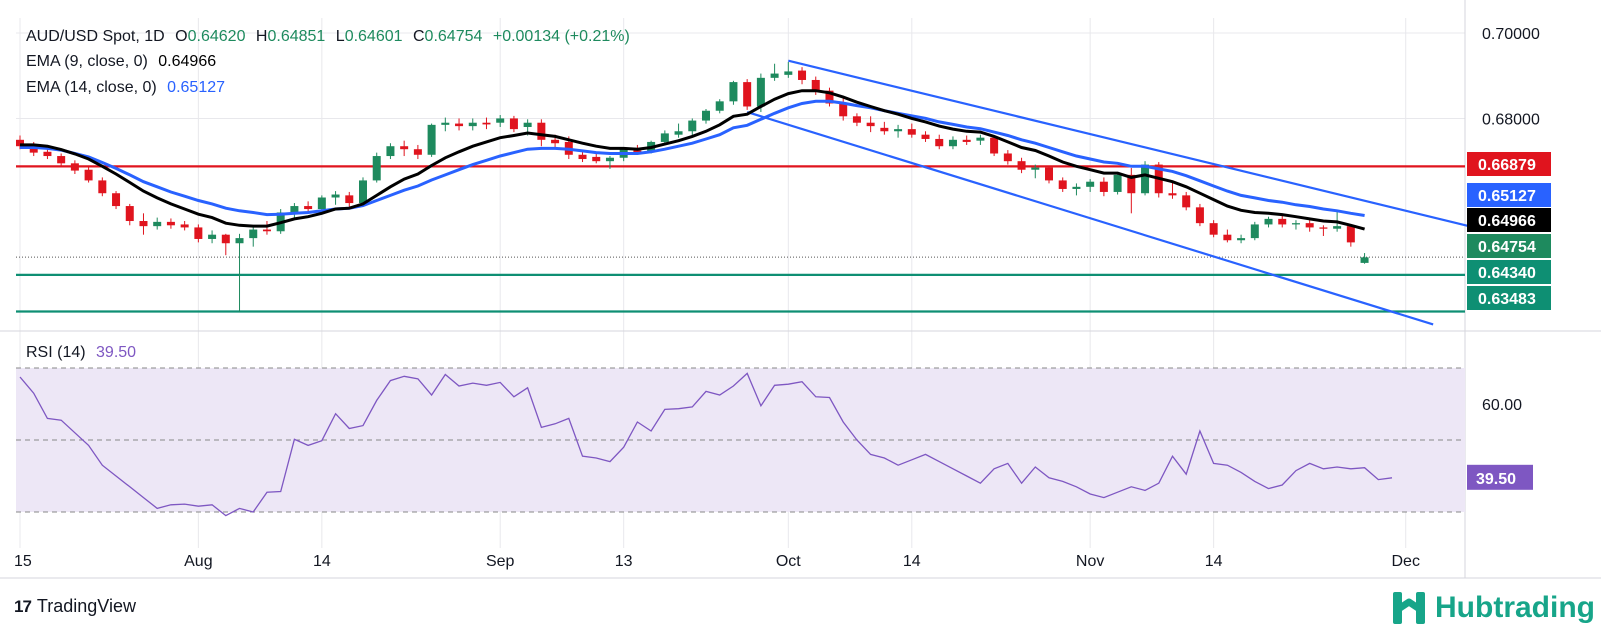 Image resolution: width=1601 pixels, height=644 pixels. What do you see at coordinates (216, 36) in the screenshot?
I see `open-value: 0.64620` at bounding box center [216, 36].